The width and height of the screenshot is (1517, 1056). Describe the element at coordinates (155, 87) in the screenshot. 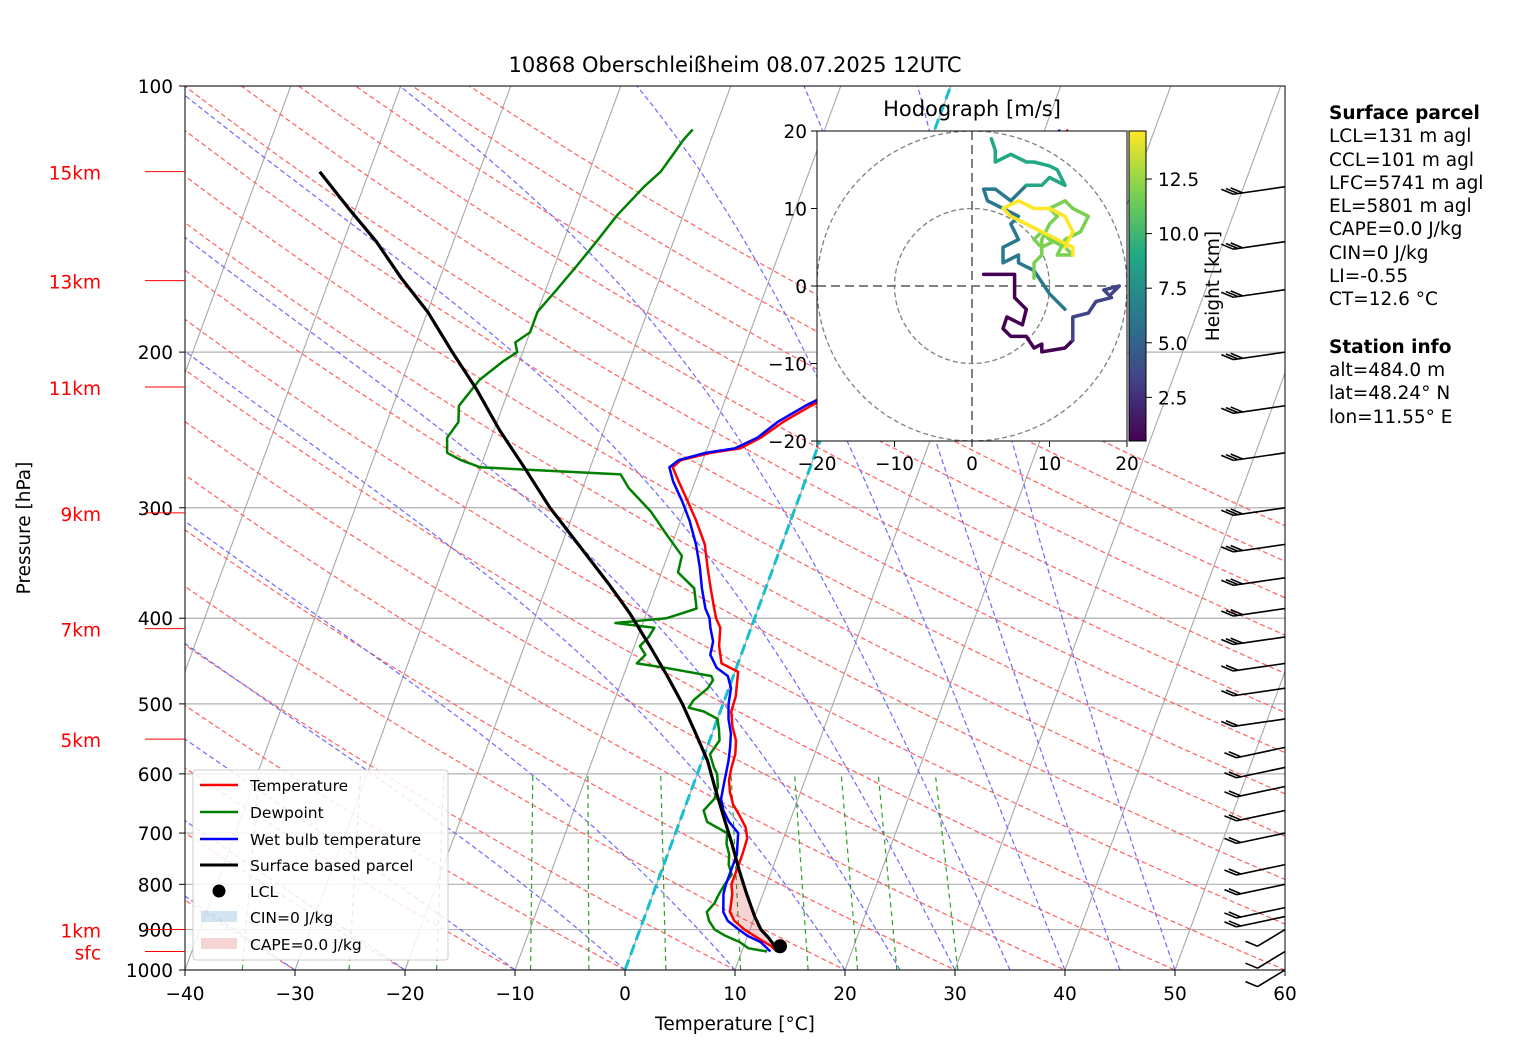

I see `y-tick-label: 100` at that location.